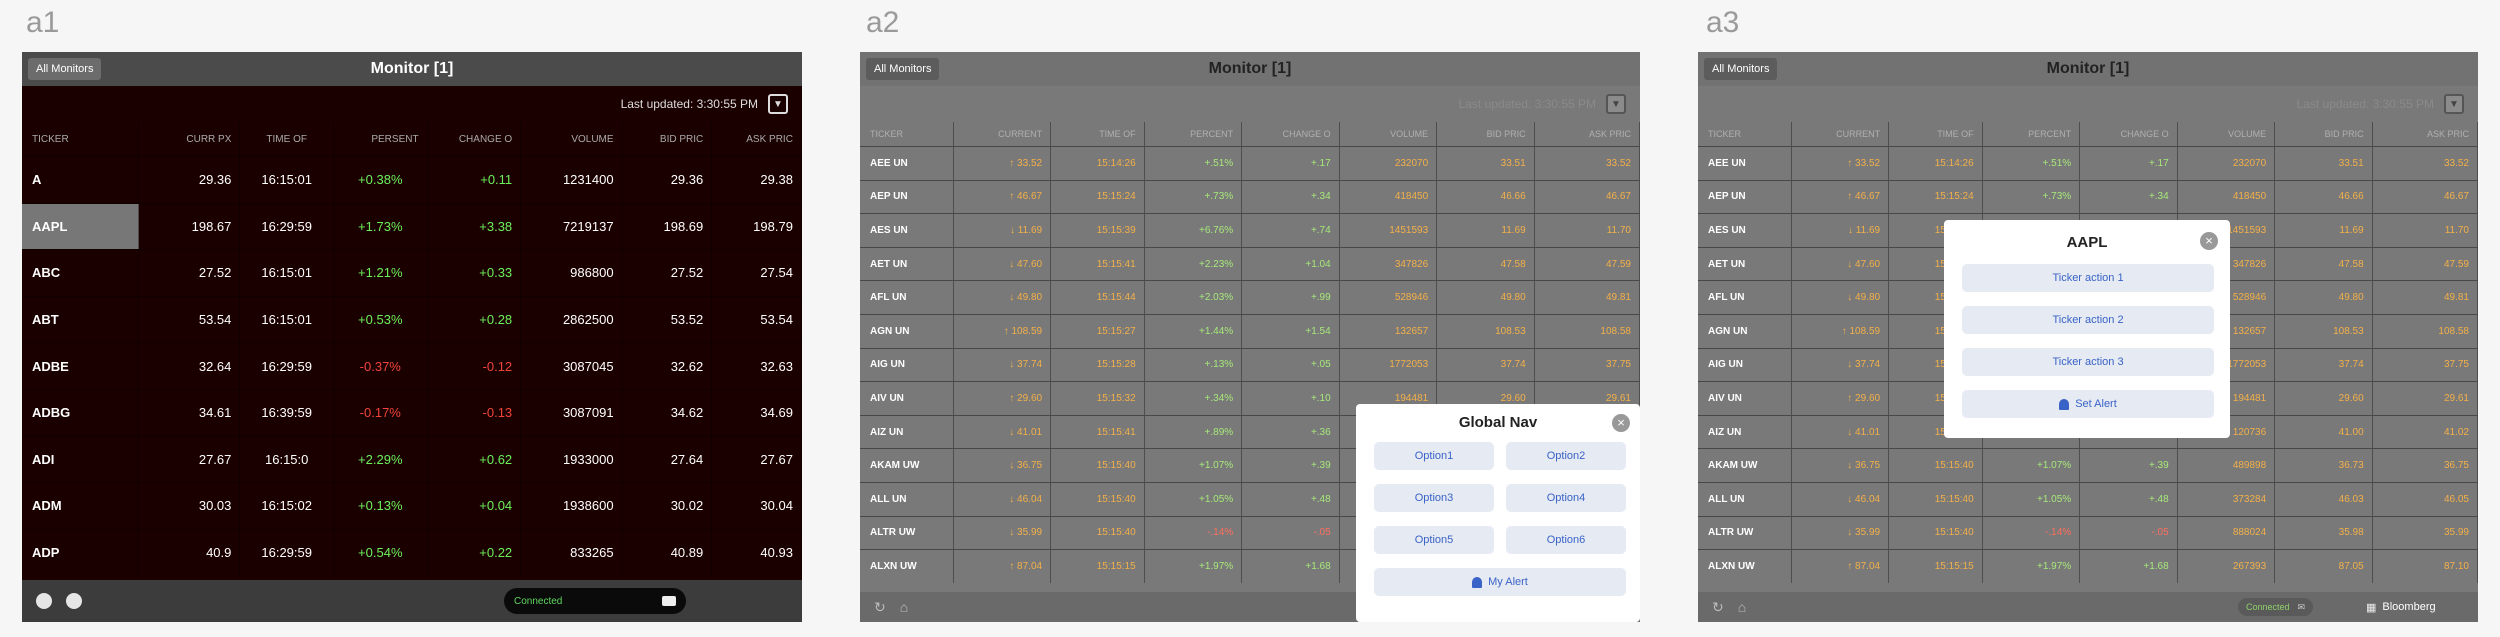 This screenshot has width=2500, height=637. What do you see at coordinates (2324, 297) in the screenshot?
I see `cell-bid: 49.80` at bounding box center [2324, 297].